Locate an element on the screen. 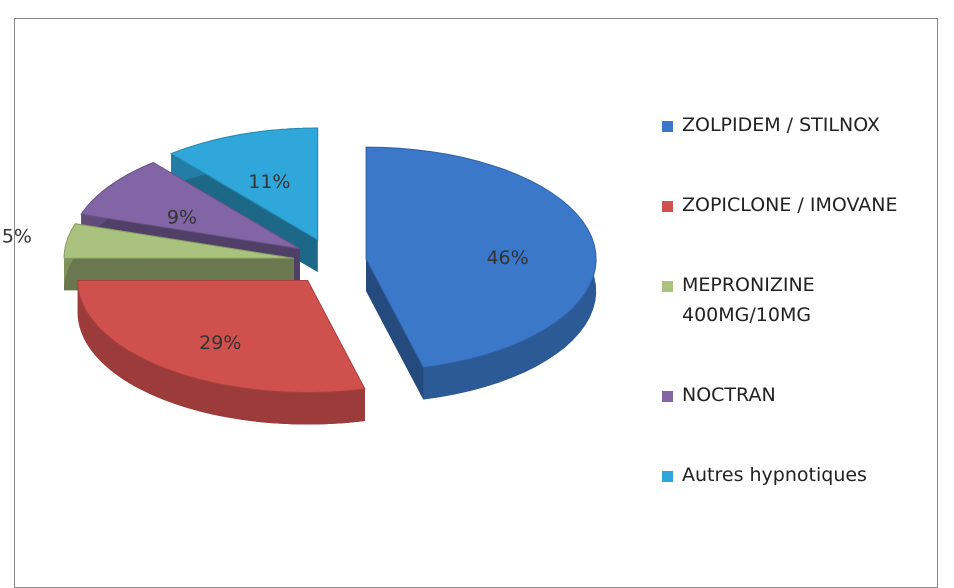  legend-item: ZOPICLONE / IMOVANE is located at coordinates (792, 205).